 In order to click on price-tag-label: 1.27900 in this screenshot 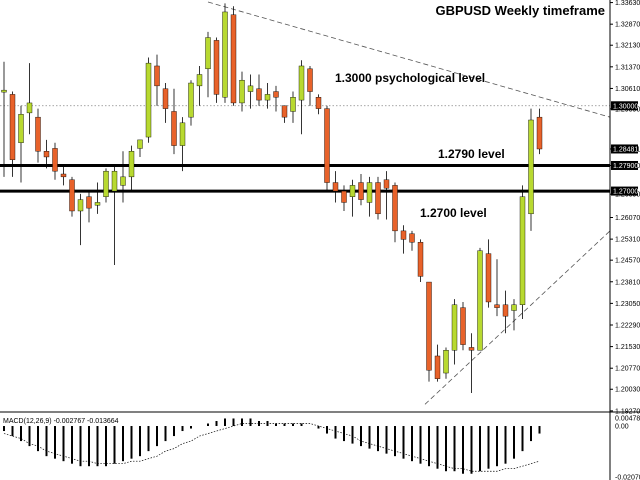, I will do `click(625, 166)`.